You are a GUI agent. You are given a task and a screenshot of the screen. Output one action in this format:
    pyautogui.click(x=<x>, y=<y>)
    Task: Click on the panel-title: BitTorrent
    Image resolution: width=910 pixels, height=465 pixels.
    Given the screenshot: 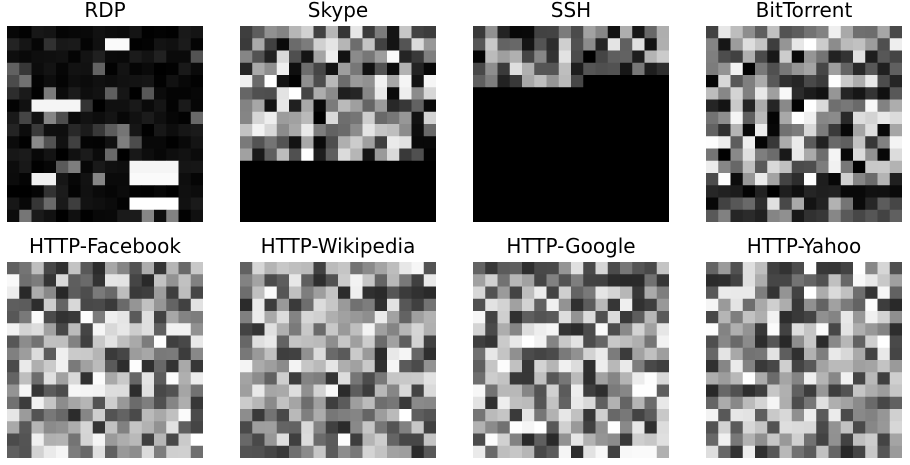 What is the action you would take?
    pyautogui.click(x=804, y=11)
    